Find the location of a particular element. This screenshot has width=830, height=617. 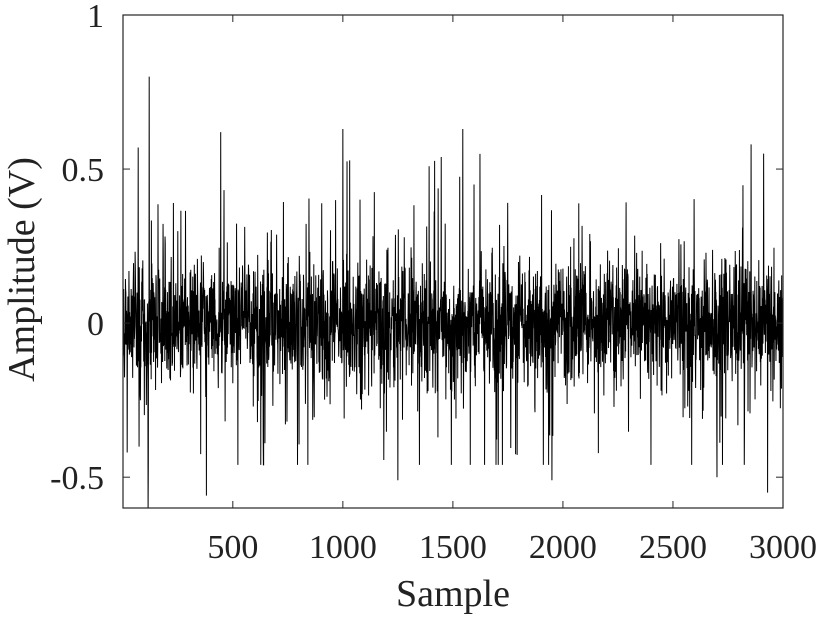

x-tick-label: 1500 is located at coordinates (453, 547).